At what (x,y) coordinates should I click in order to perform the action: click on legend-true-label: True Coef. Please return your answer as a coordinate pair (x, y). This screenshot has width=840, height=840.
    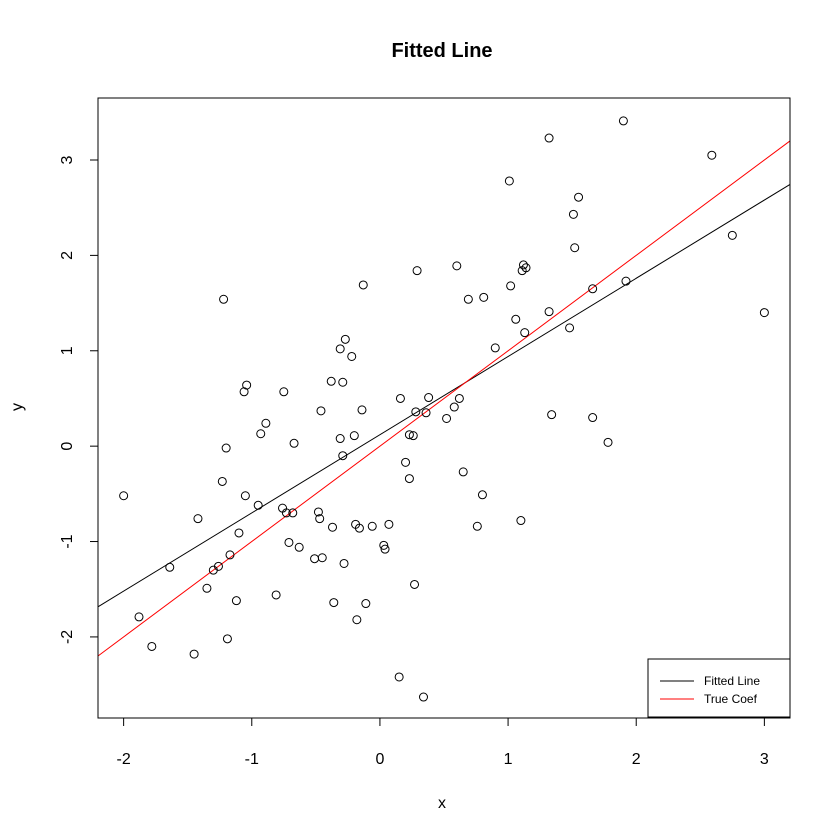
    Looking at the image, I should click on (731, 699).